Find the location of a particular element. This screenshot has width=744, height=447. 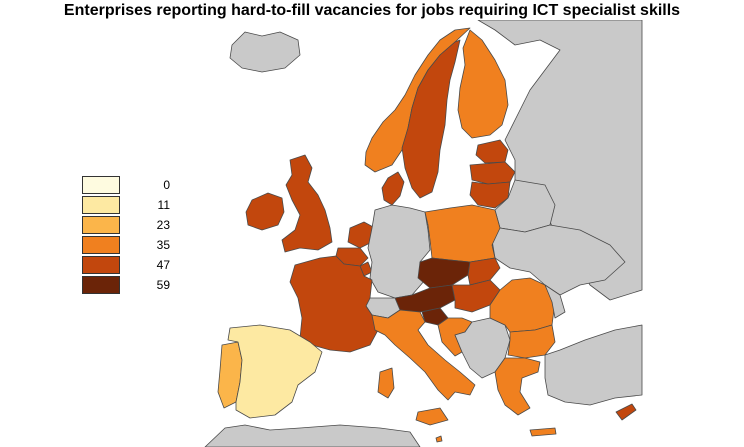

region-greece is located at coordinates (517, 386).